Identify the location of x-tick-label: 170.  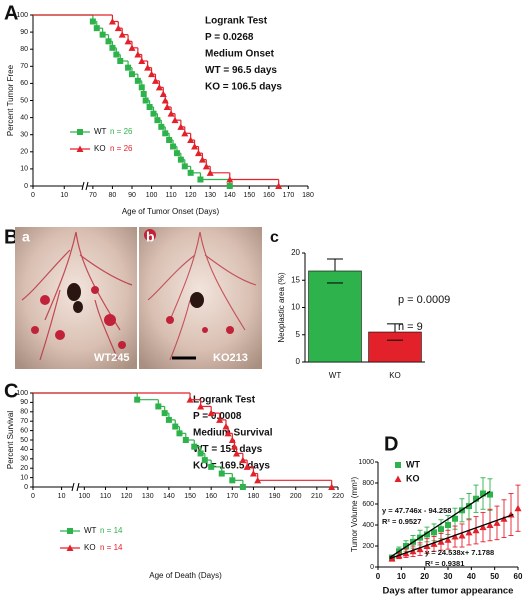
(289, 195).